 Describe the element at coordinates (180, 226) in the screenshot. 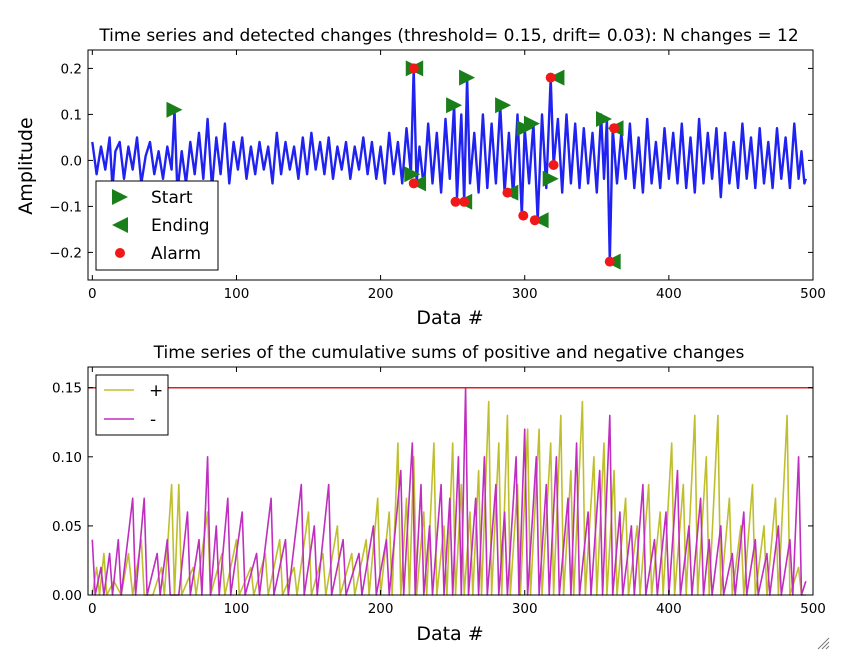

I see `legend-ending-label: Ending` at that location.